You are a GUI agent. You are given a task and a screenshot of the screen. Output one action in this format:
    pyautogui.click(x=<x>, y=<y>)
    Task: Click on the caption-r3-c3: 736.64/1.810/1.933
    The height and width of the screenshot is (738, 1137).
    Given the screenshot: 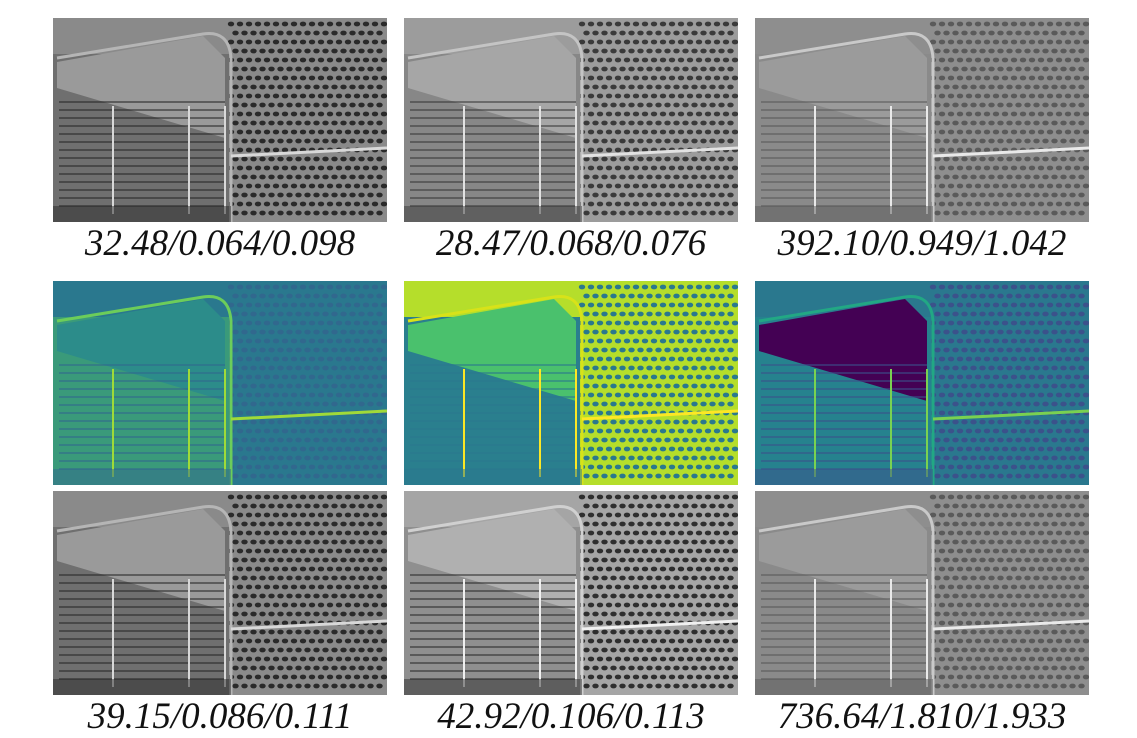 What is the action you would take?
    pyautogui.click(x=922, y=716)
    